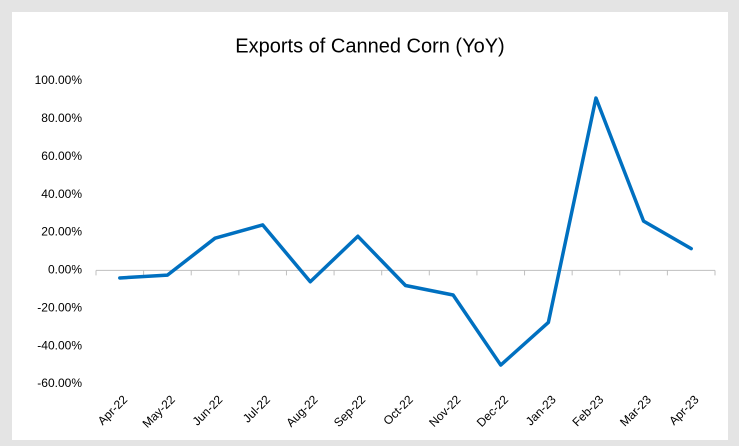  I want to click on y-tick-label: -20.00%, so click(59, 307).